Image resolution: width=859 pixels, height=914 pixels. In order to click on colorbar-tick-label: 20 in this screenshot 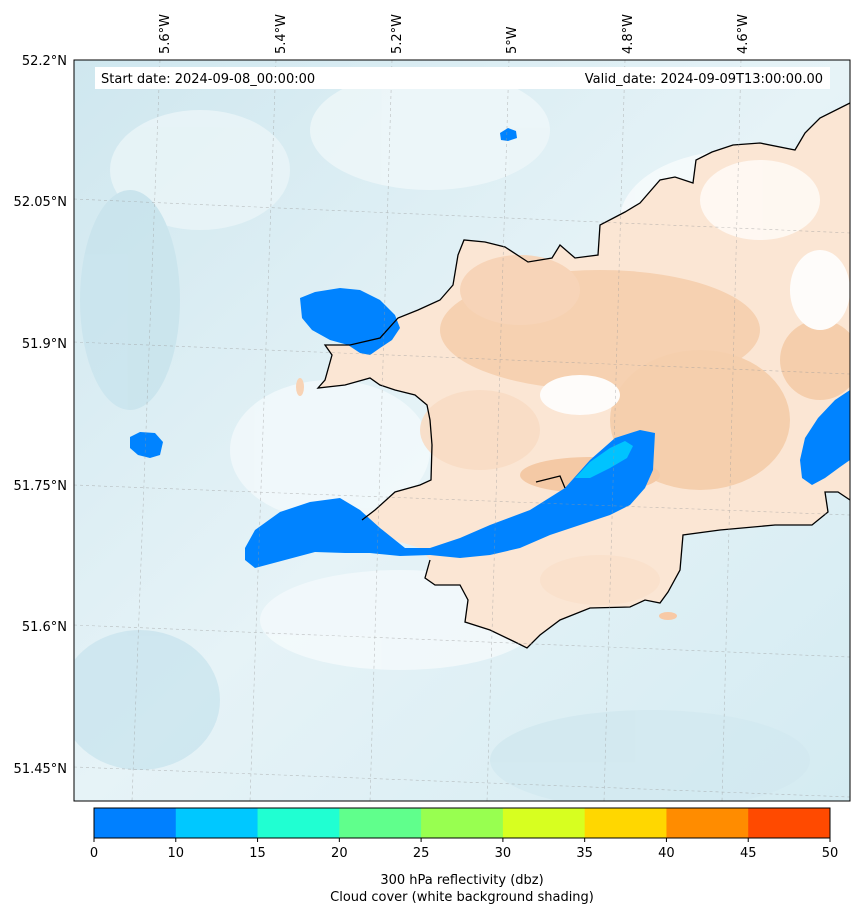, I will do `click(339, 853)`.